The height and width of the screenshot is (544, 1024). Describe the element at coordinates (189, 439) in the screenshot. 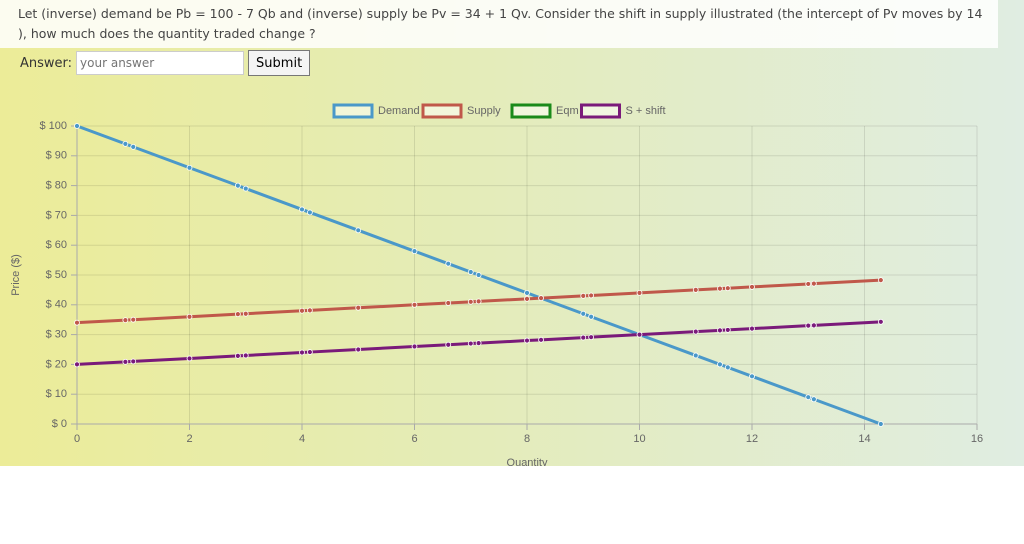

I see `x-tick-label: 2` at that location.